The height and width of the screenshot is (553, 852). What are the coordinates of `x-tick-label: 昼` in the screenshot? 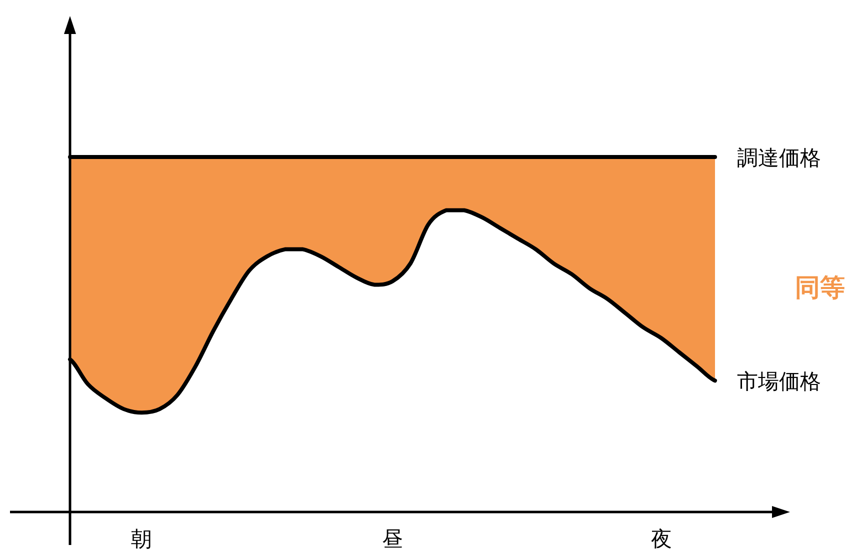 It's located at (392, 539).